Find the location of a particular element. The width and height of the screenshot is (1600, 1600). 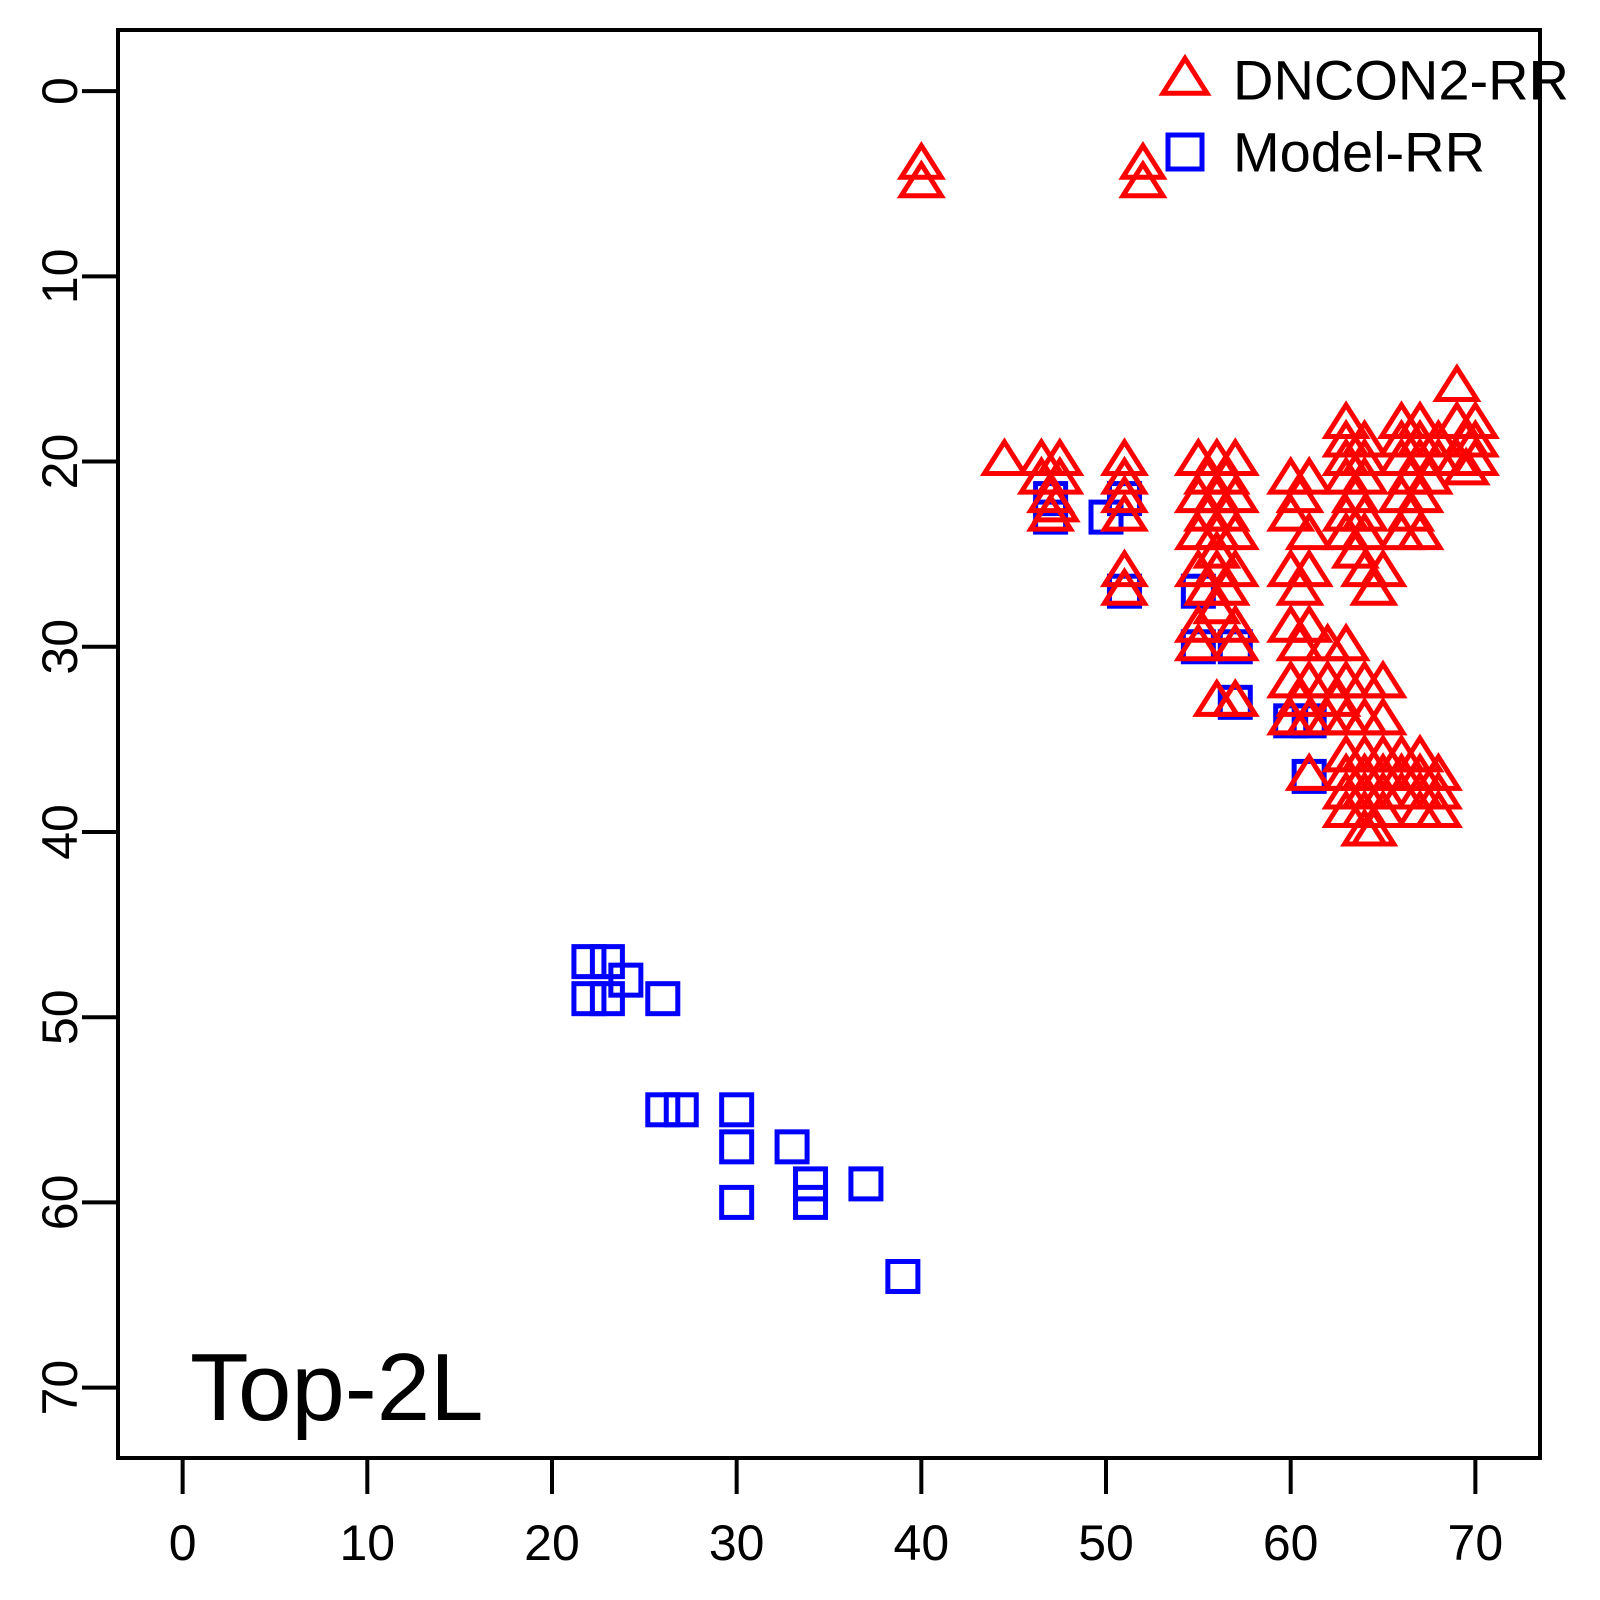

panel-label-text: Top-2L is located at coordinates (337, 1387).